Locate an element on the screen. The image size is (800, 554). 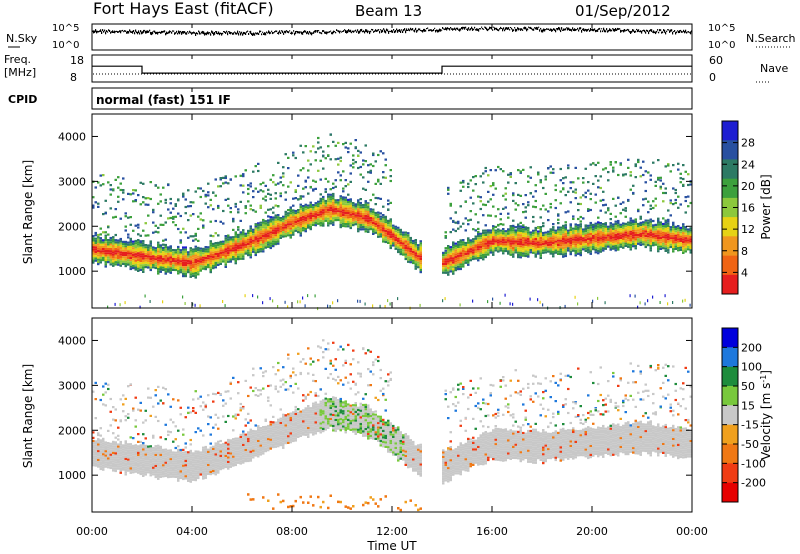
freq-label: Freq. is located at coordinates (17, 59).